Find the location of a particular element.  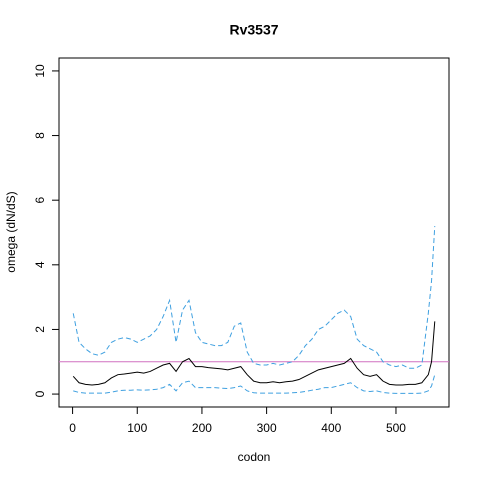

y-tick-label: 0 is located at coordinates (40, 393).